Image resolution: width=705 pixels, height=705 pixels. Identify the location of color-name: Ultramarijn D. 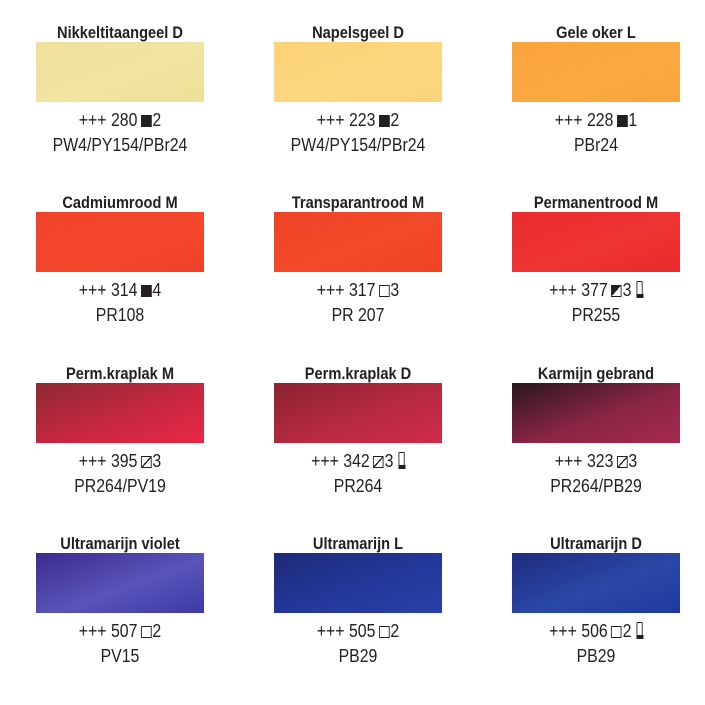
(596, 543).